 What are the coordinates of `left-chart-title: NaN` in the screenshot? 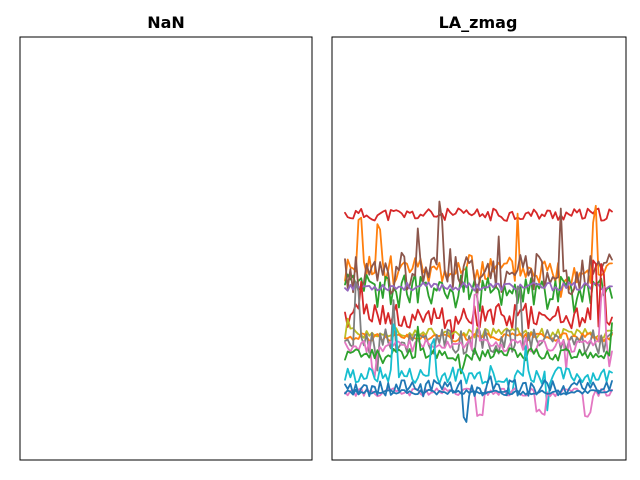 It's located at (166, 22).